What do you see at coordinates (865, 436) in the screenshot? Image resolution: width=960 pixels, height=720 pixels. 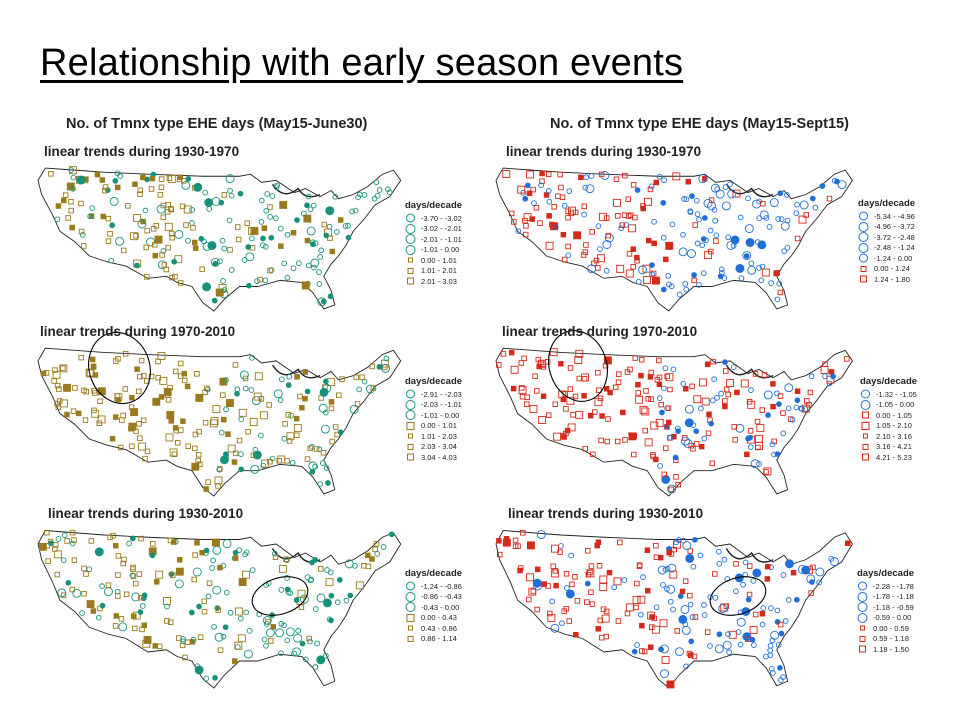 I see `square-marker-icon` at bounding box center [865, 436].